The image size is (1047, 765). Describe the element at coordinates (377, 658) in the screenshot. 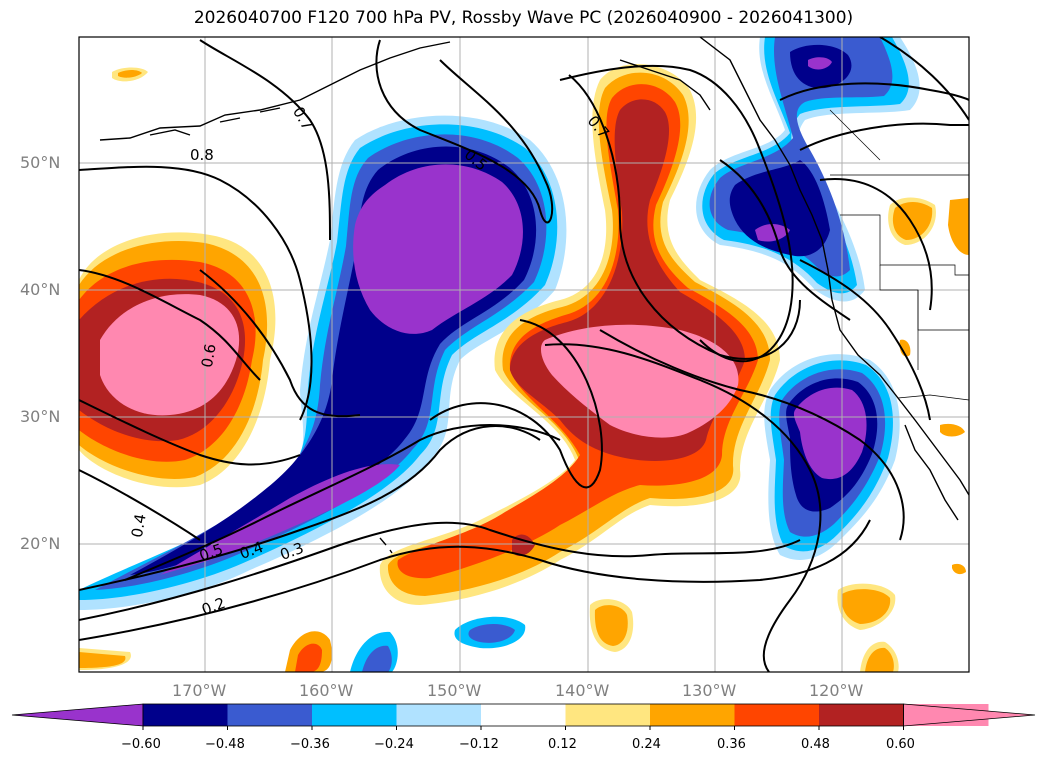

I see `pv-negative-small-s2-blue` at that location.